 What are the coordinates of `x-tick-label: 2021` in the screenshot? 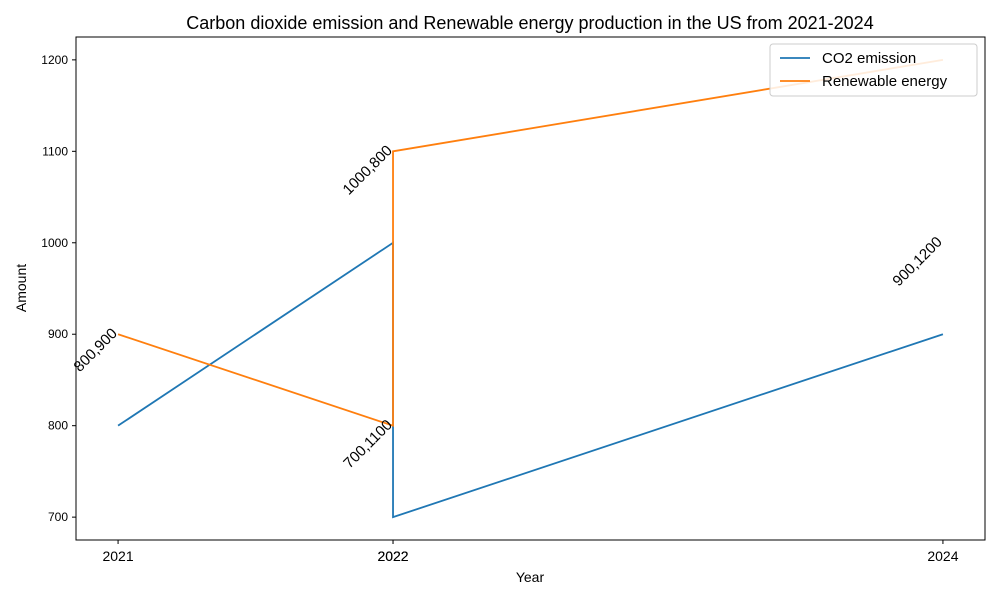 It's located at (117, 556).